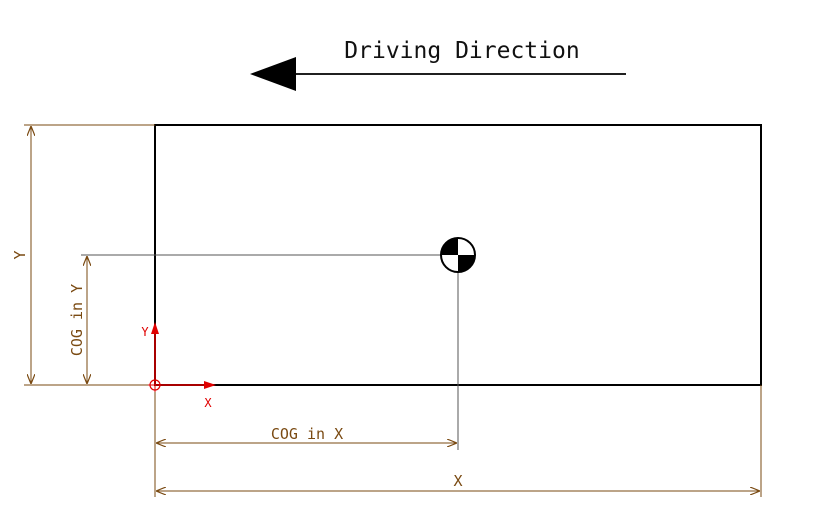  I want to click on axis-y-label: Y, so click(145, 332).